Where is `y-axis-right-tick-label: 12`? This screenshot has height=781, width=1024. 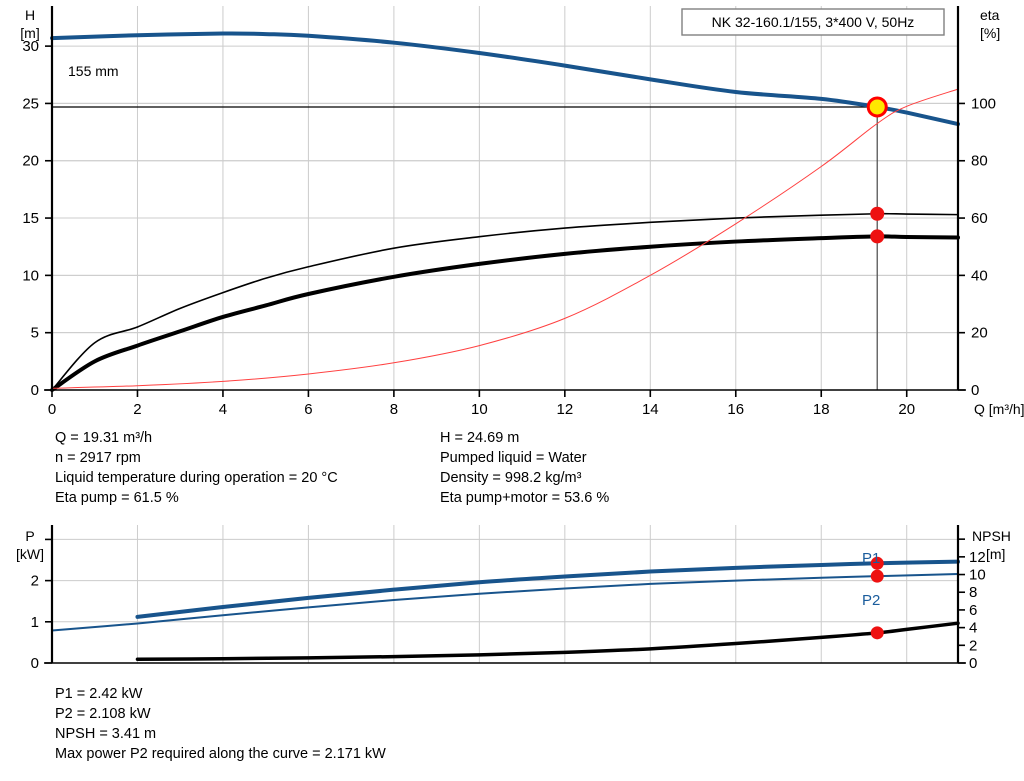 y-axis-right-tick-label: 12 is located at coordinates (977, 557).